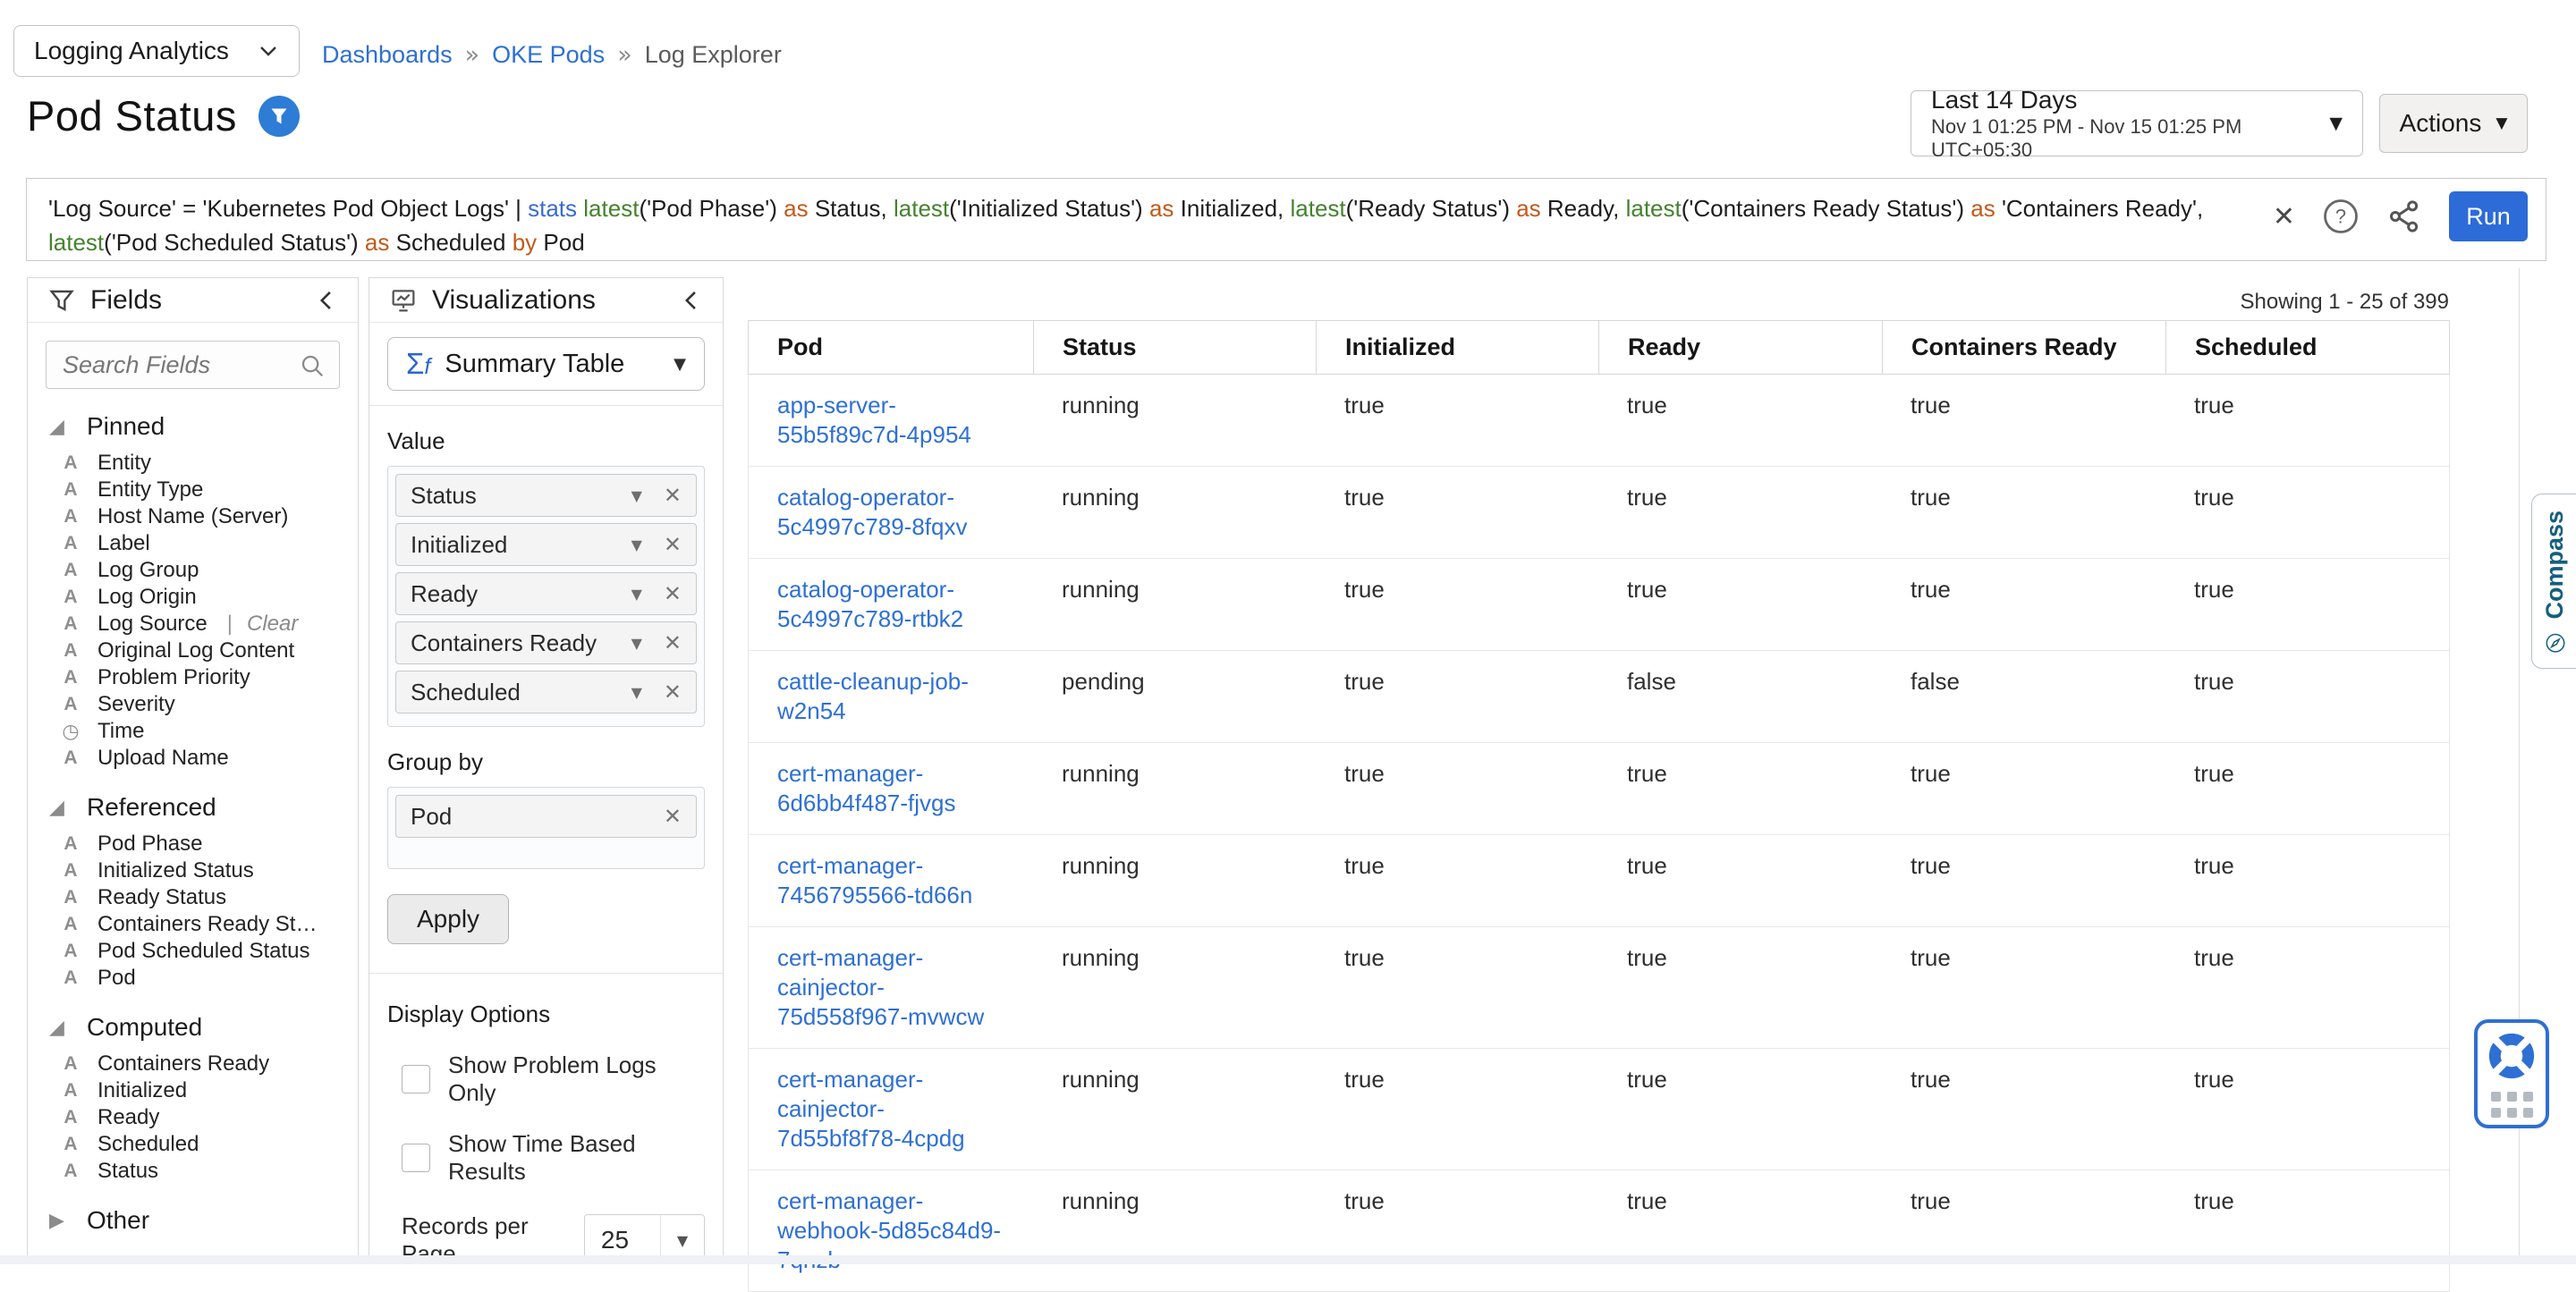  What do you see at coordinates (194, 1144) in the screenshot?
I see `field-item: A Scheduled` at bounding box center [194, 1144].